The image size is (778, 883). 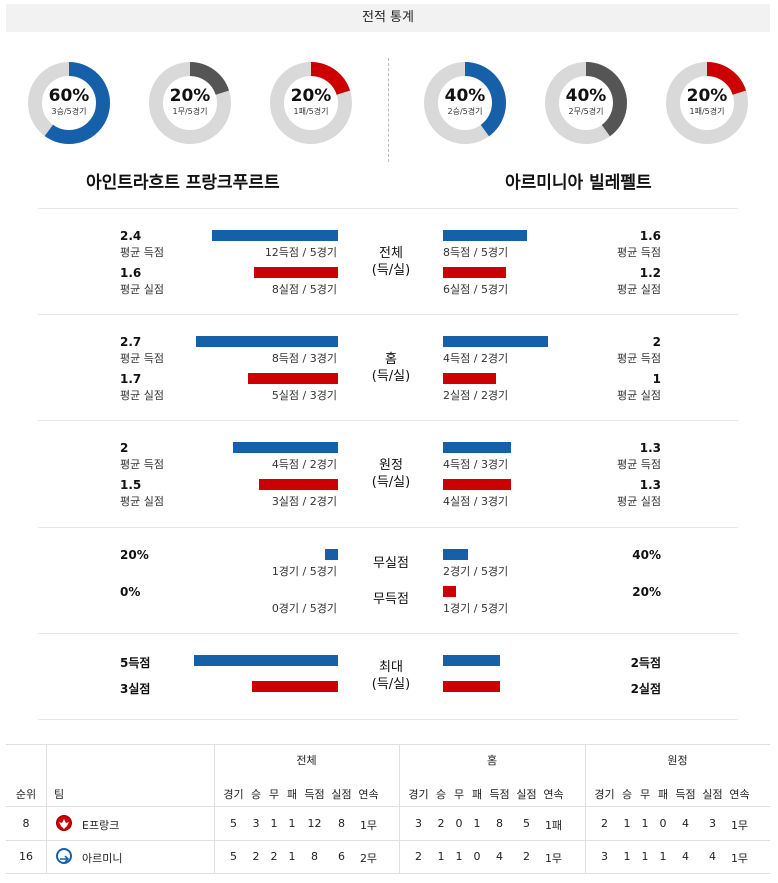 I want to click on home-scored-cell: 8, so click(x=499, y=823).